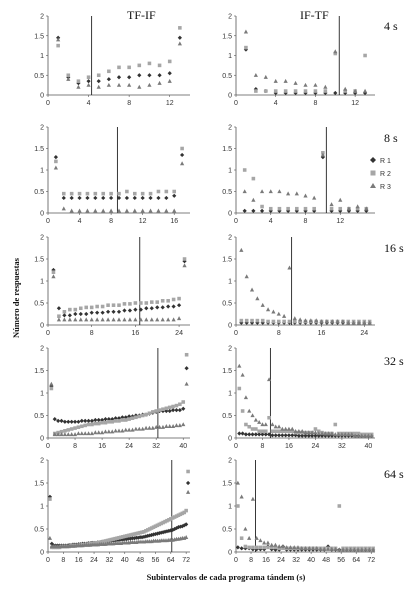  Describe the element at coordinates (227, 530) in the screenshot. I see `y-tick-label: 0.5` at that location.